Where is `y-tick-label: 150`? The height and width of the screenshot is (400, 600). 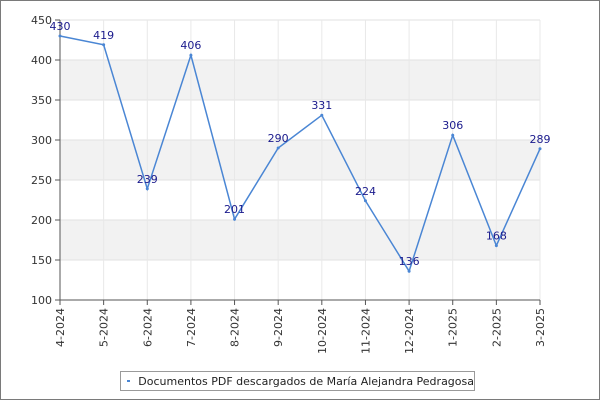
y-tick-label: 150 is located at coordinates (41, 260).